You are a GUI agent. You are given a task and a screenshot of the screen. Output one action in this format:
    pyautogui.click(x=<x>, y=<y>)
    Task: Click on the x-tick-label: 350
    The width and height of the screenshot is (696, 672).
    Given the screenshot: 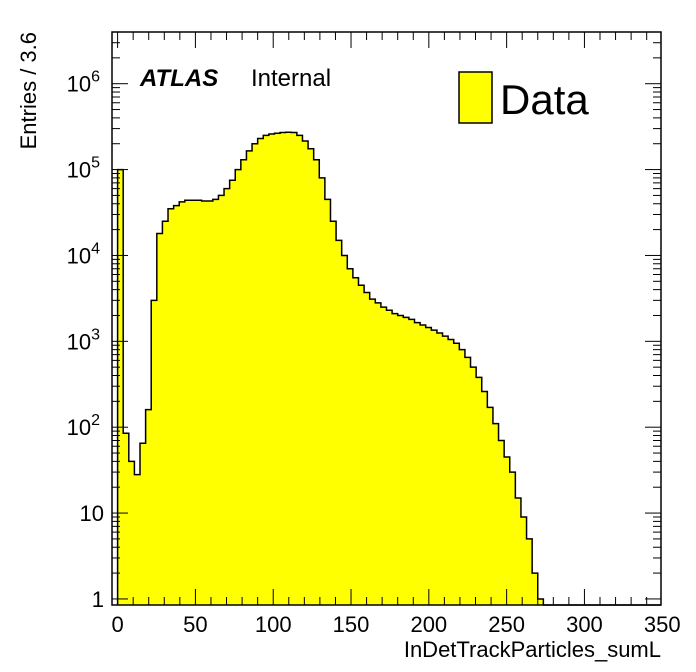 What is the action you would take?
    pyautogui.click(x=662, y=624)
    